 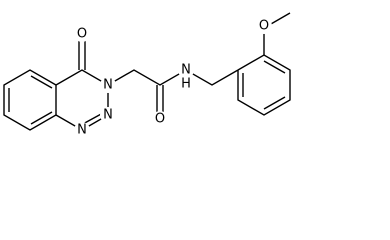 What do you see at coordinates (82, 100) in the screenshot?
I see `triazine-ring` at bounding box center [82, 100].